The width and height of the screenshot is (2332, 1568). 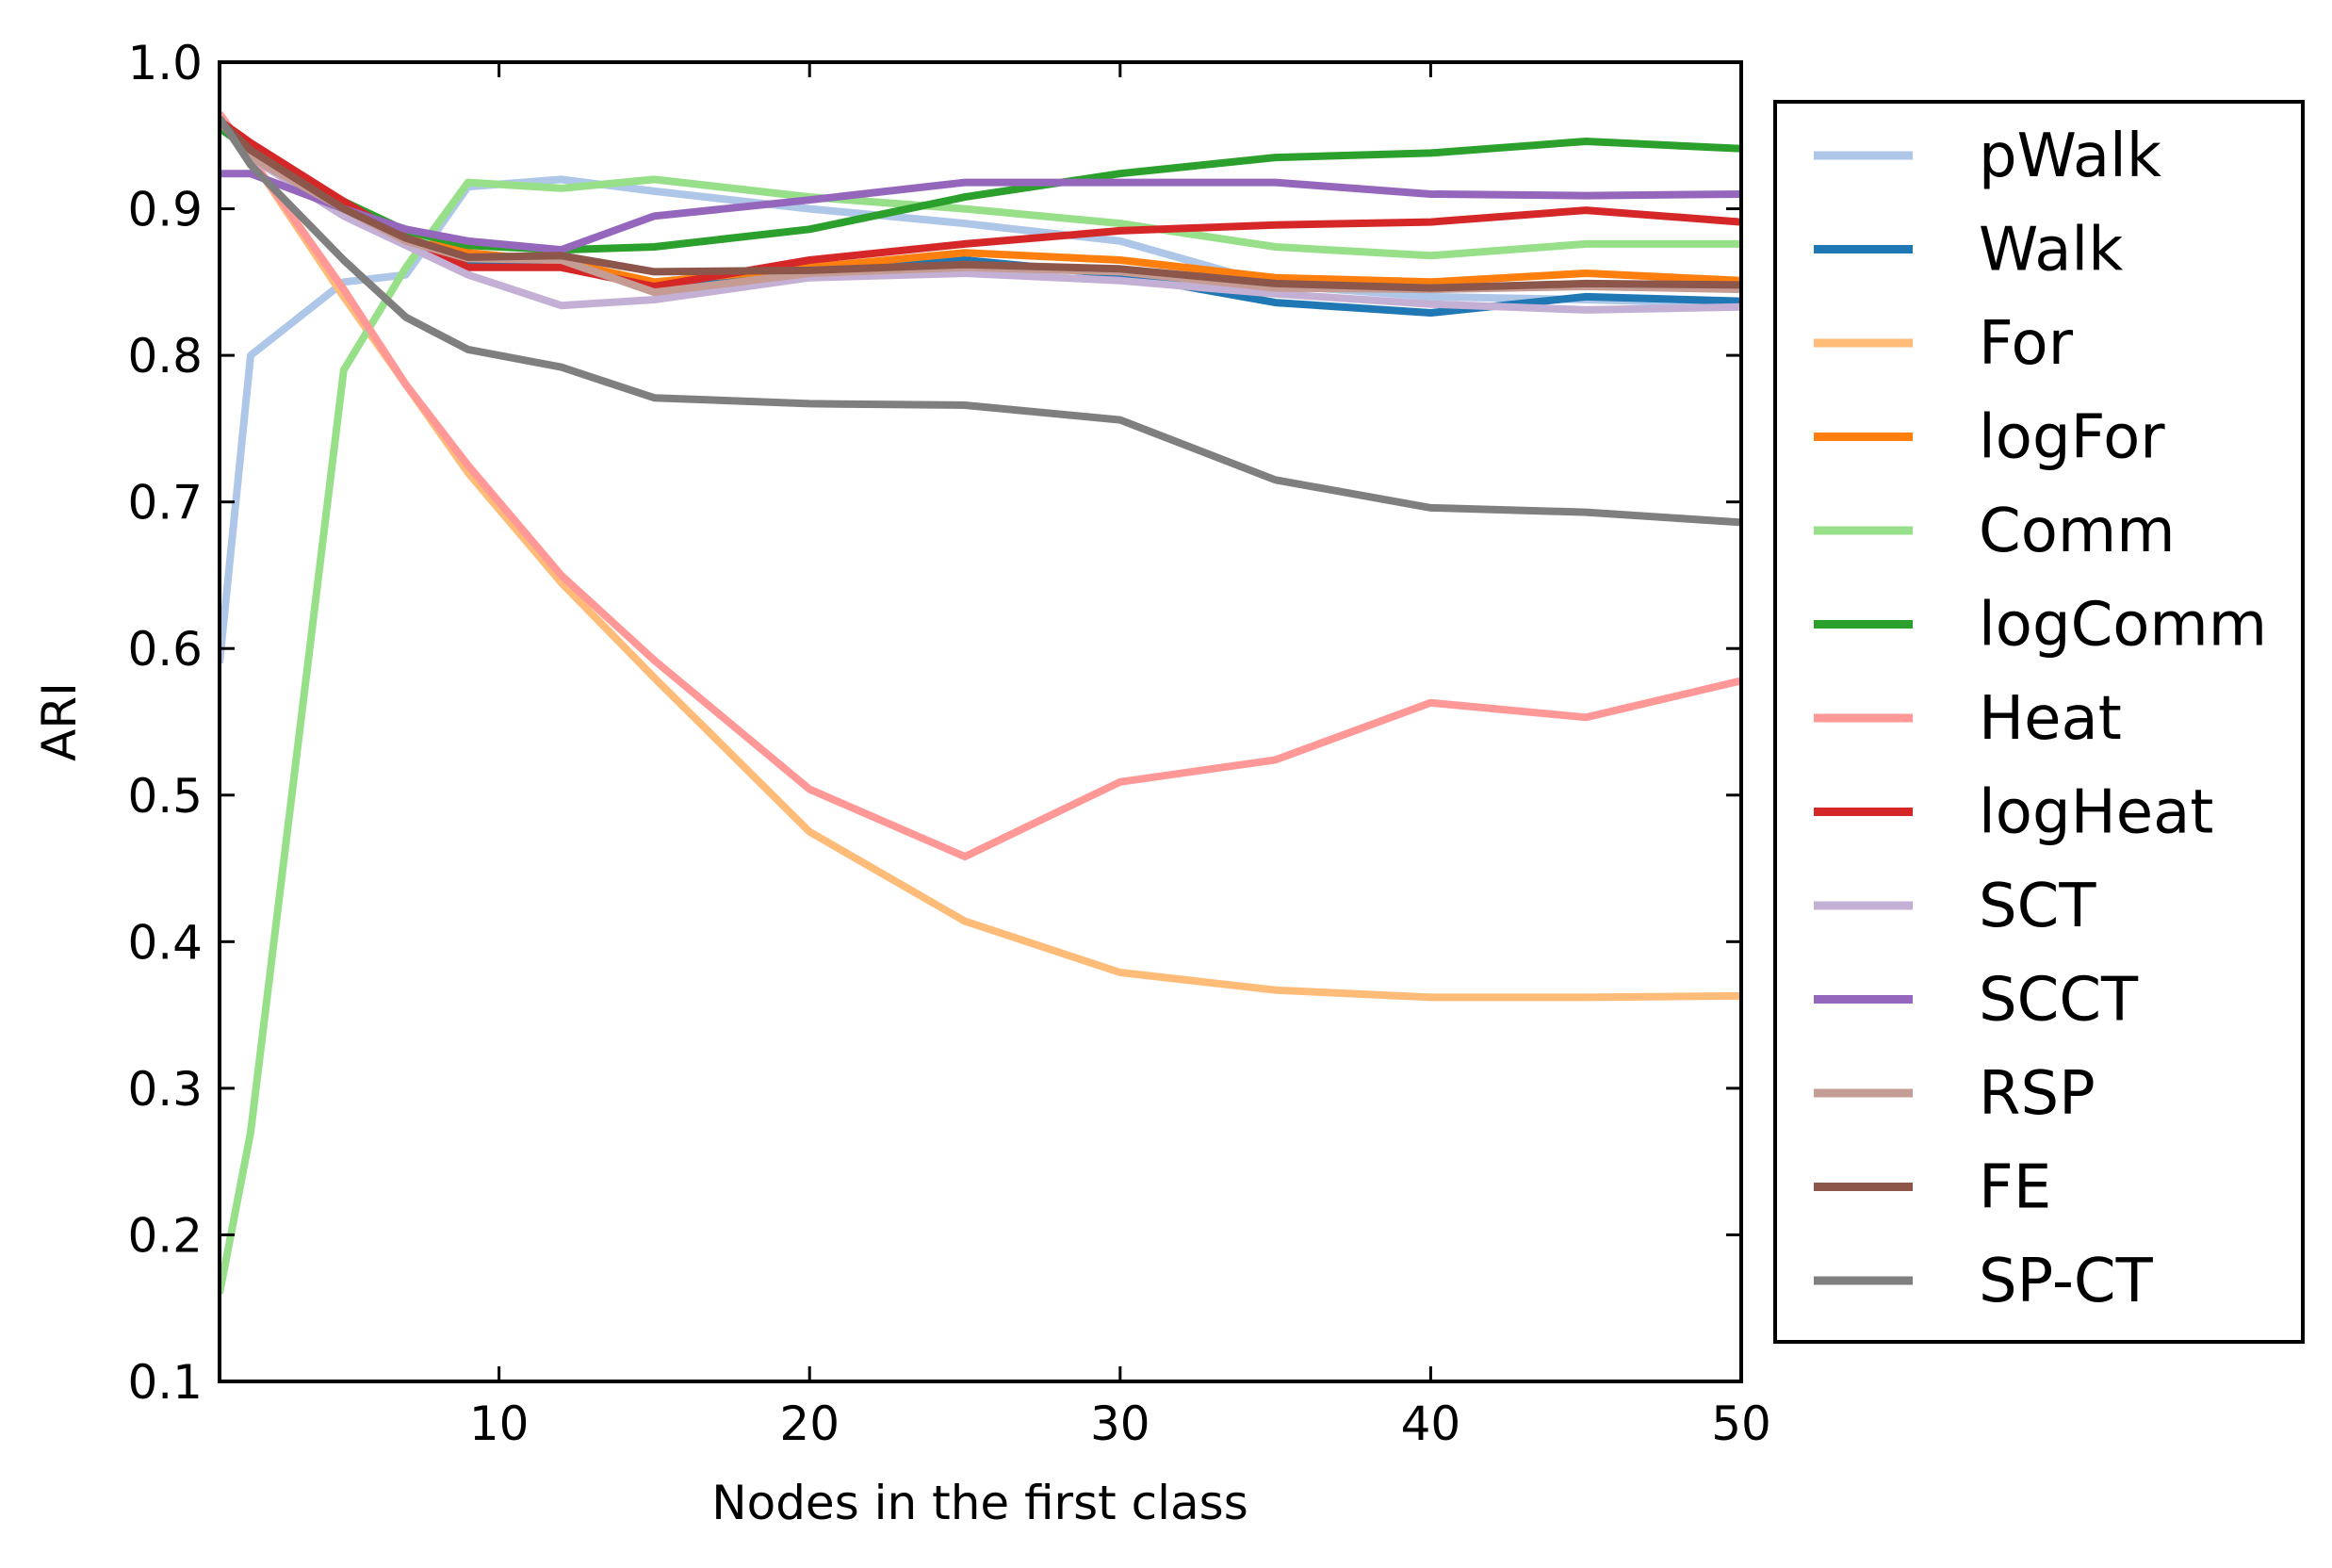 I want to click on y-tick-label: 0.9, so click(x=165, y=210).